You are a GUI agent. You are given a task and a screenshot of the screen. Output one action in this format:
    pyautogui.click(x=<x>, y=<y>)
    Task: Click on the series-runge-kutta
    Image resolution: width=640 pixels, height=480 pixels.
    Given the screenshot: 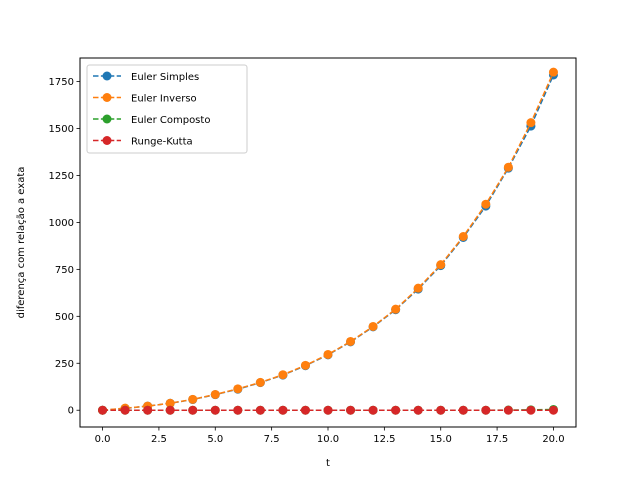 What is the action you would take?
    pyautogui.click(x=328, y=410)
    